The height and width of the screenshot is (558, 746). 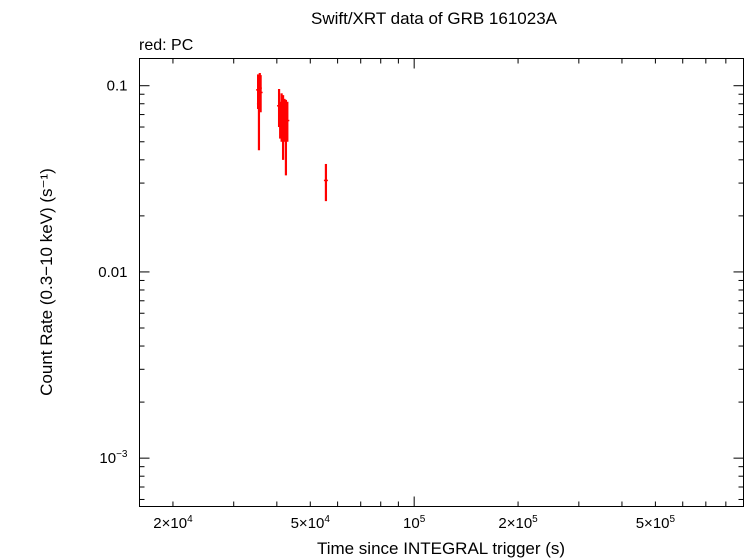 What do you see at coordinates (441, 548) in the screenshot?
I see `x-axis-label: Time since INTEGRAL trigger (s)` at bounding box center [441, 548].